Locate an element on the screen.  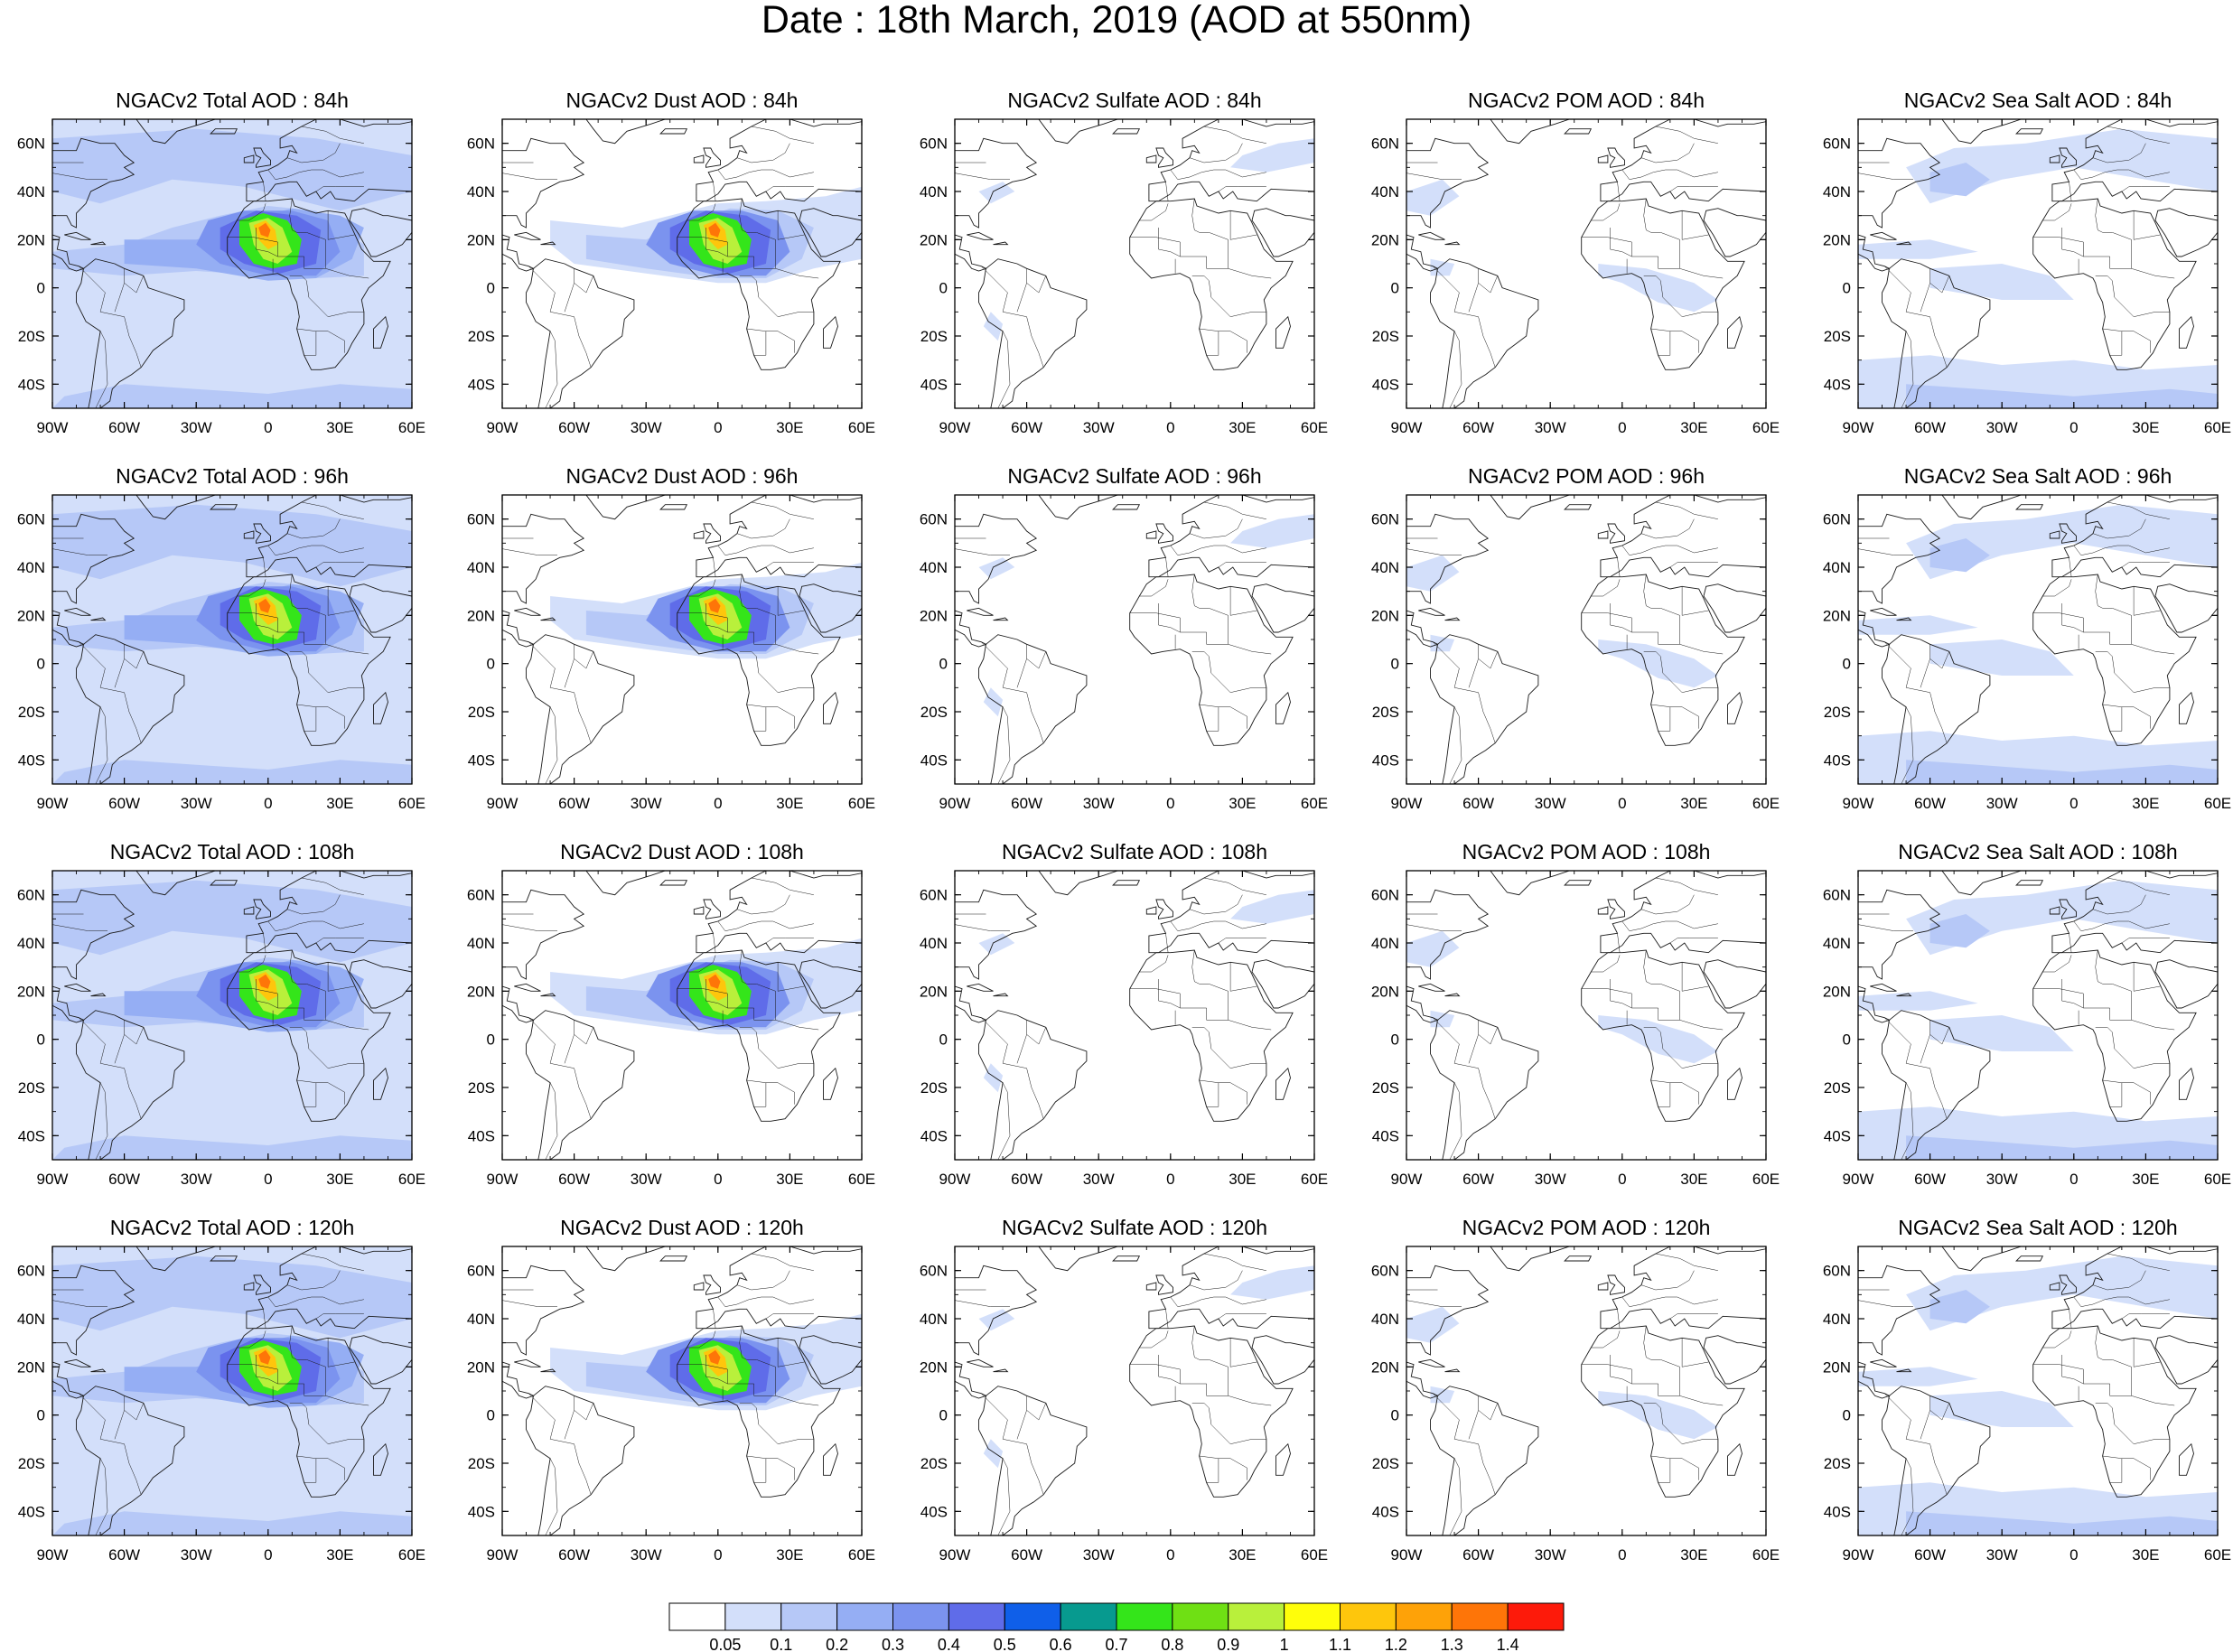
coastline-mexico is located at coordinates (1422, 253).